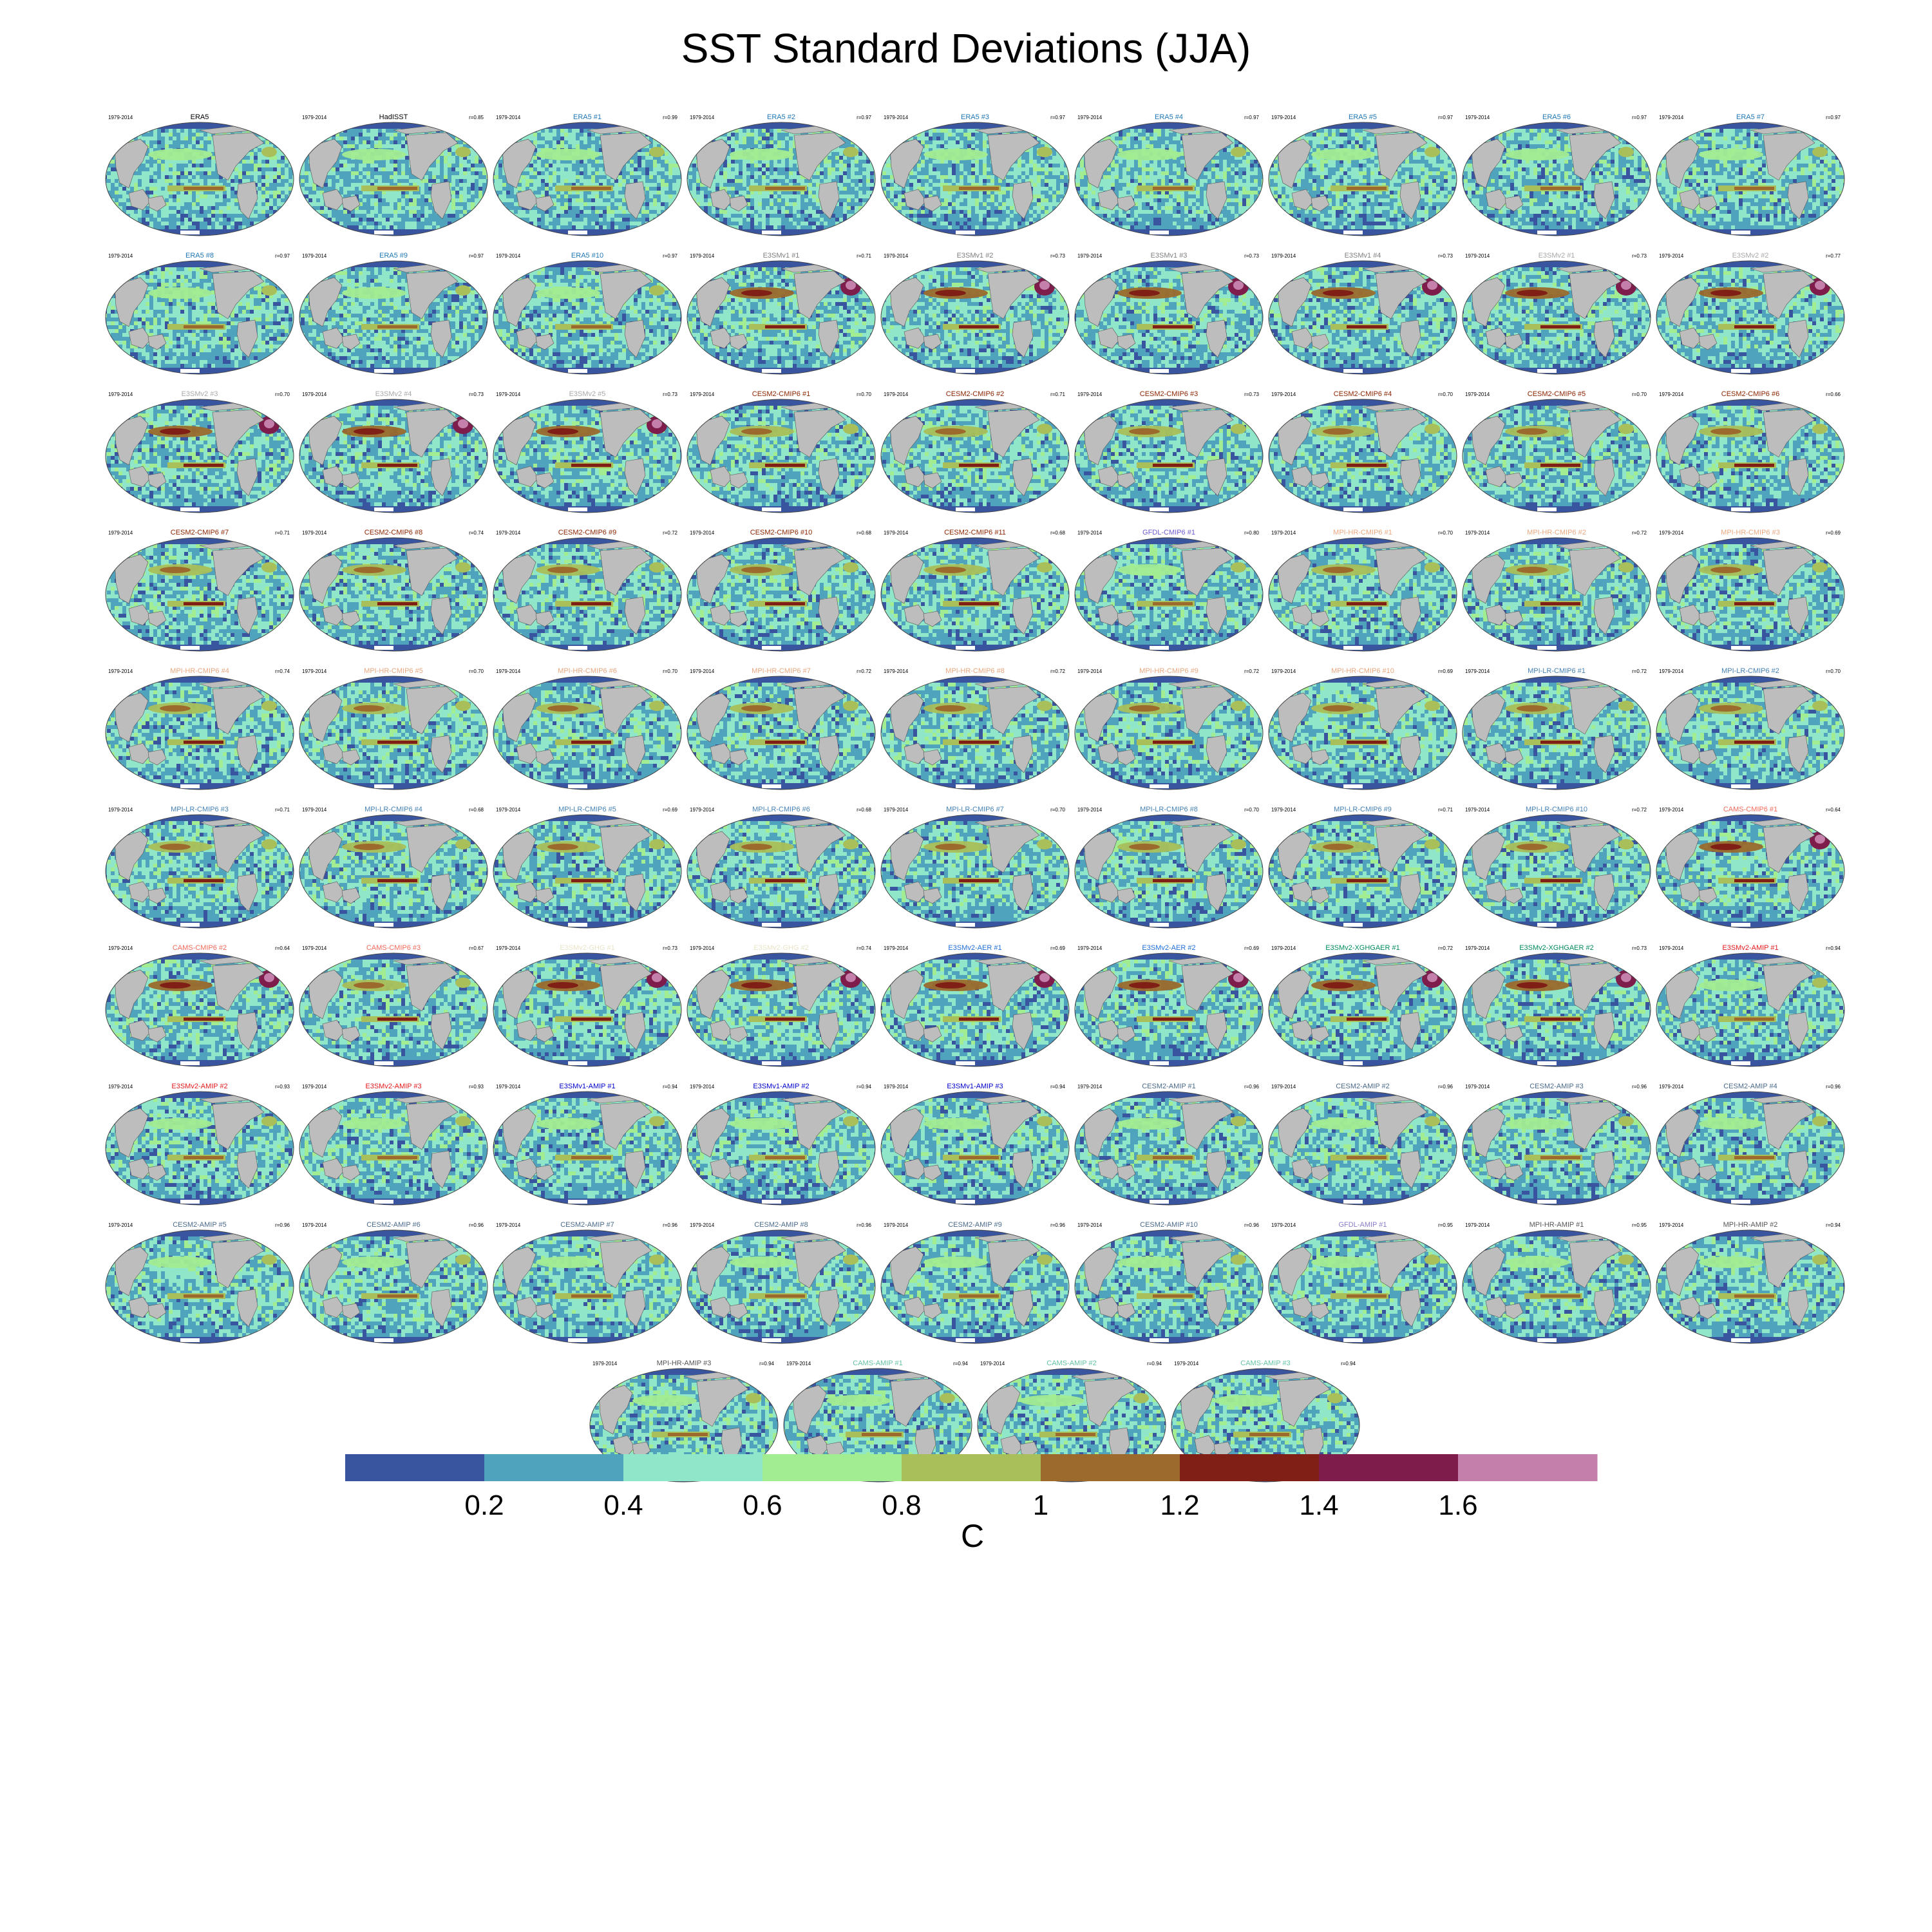  What do you see at coordinates (1556, 1282) in the screenshot?
I see `map-panel: 1979-2014 MPI-HR-AMIP #1 r=0.95` at bounding box center [1556, 1282].